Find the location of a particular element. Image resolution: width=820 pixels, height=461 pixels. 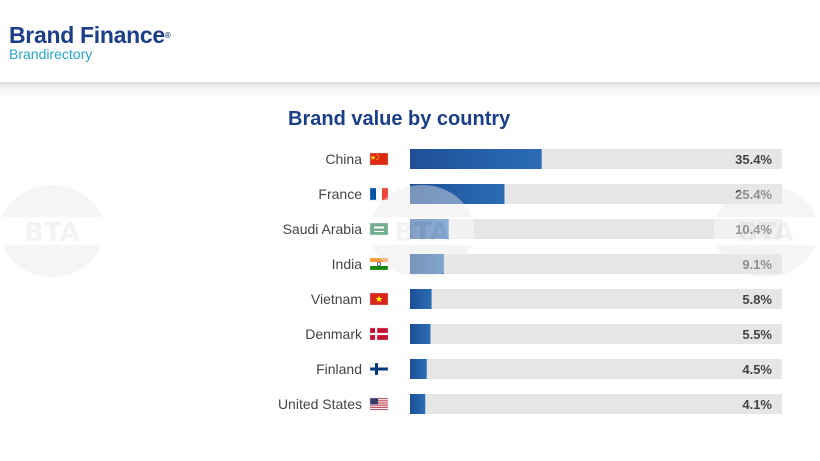

value-label: 25.4% is located at coordinates (753, 194).